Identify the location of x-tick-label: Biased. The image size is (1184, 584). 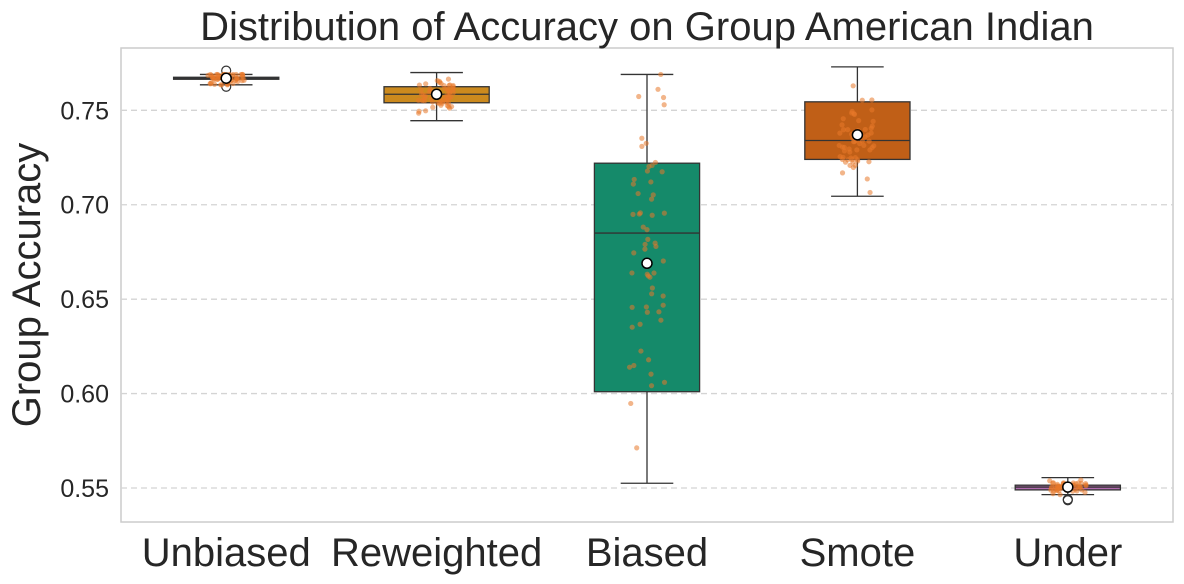
(647, 553).